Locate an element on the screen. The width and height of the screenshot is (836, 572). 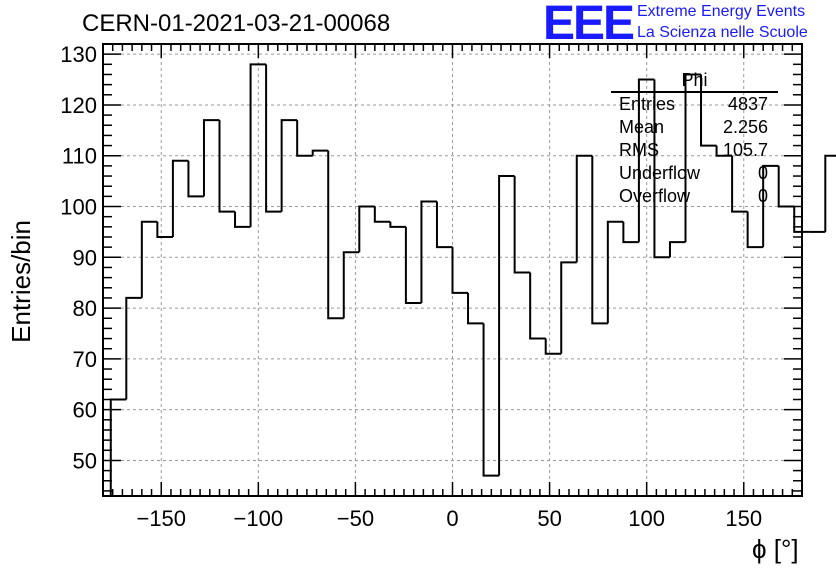
y-tick-label: 130 is located at coordinates (78, 54).